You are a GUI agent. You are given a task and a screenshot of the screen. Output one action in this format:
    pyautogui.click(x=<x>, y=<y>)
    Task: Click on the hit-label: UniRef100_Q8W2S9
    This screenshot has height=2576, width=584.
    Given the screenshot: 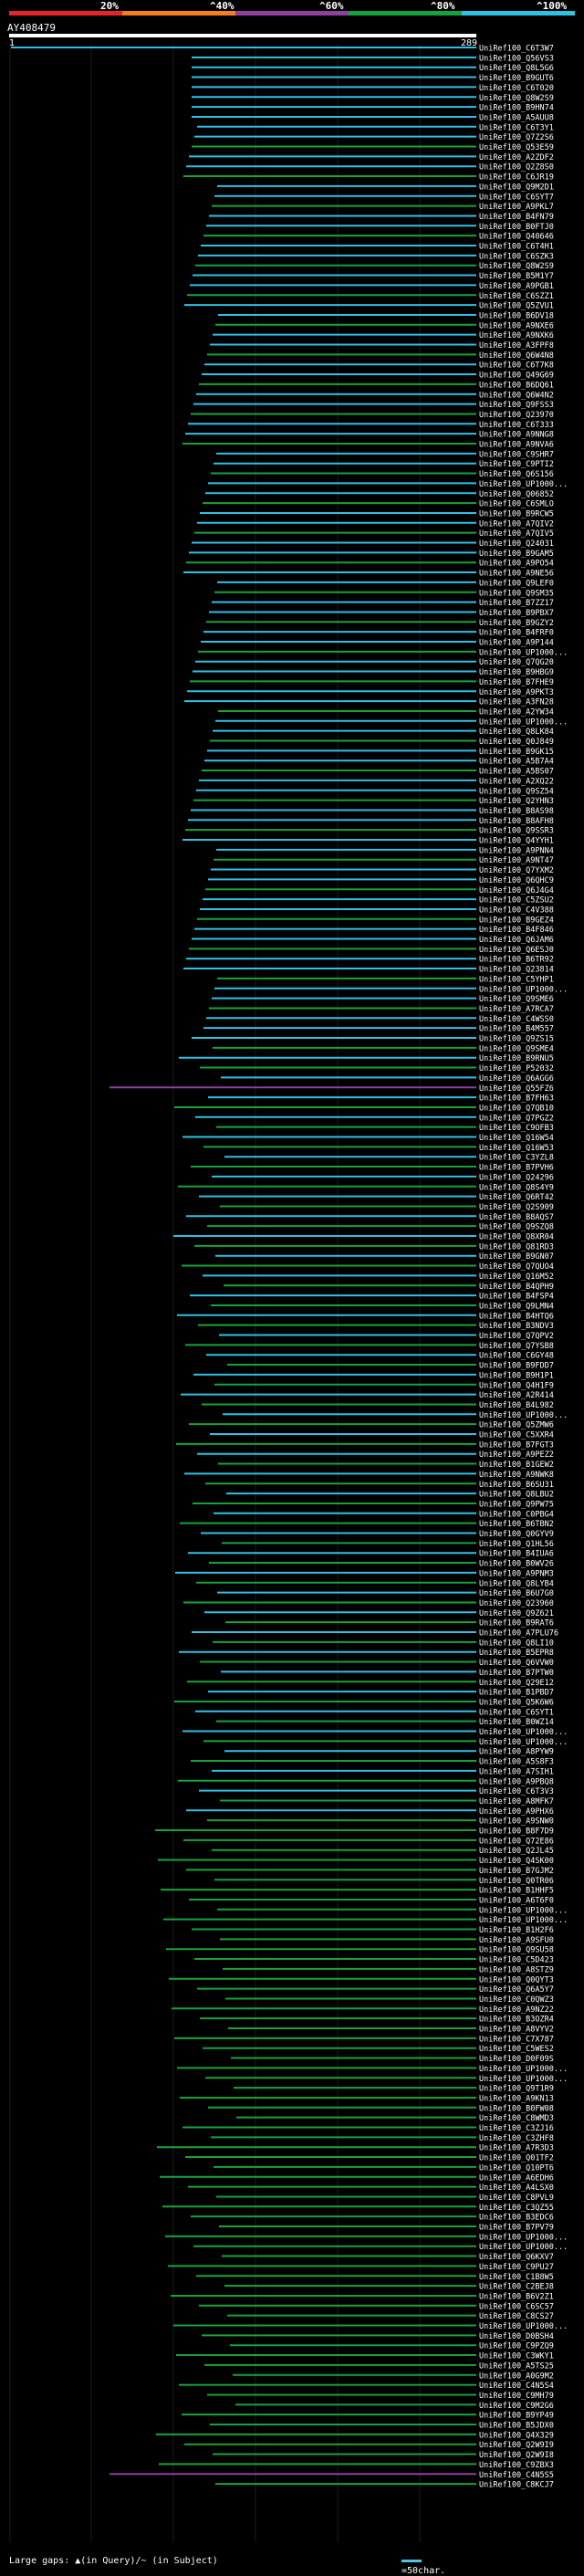 What is the action you would take?
    pyautogui.click(x=516, y=99)
    